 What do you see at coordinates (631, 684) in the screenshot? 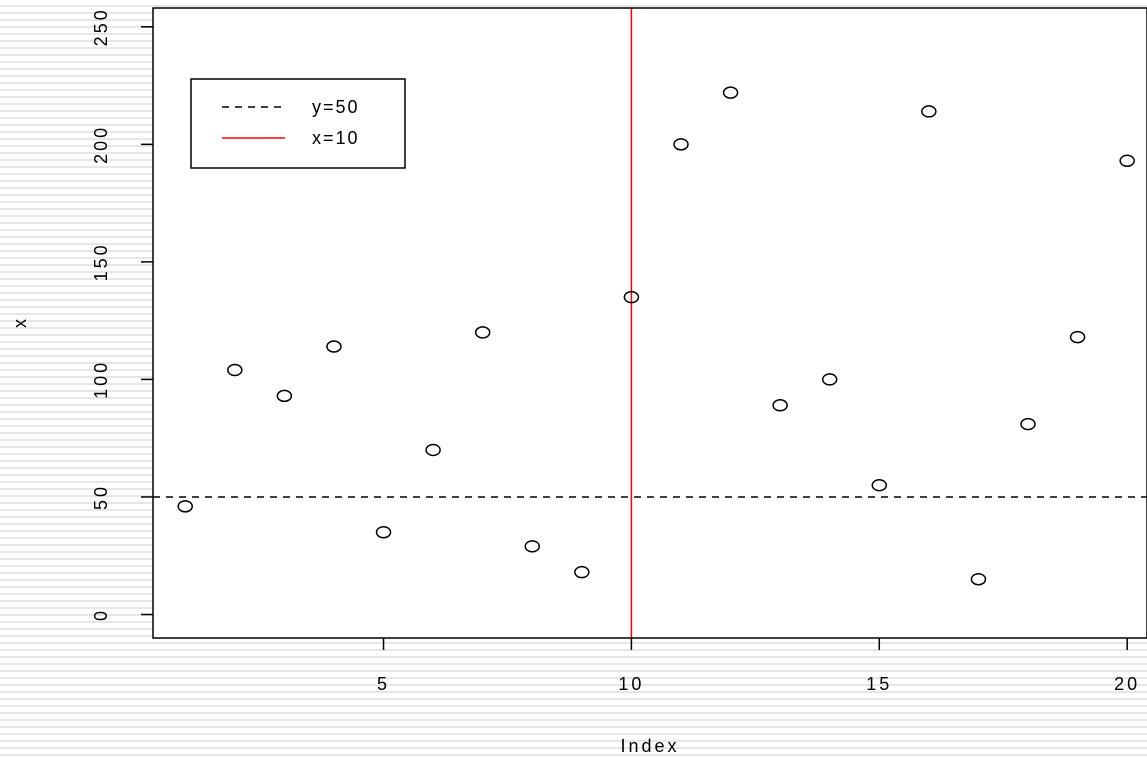
I see `x-tick-label: 10` at bounding box center [631, 684].